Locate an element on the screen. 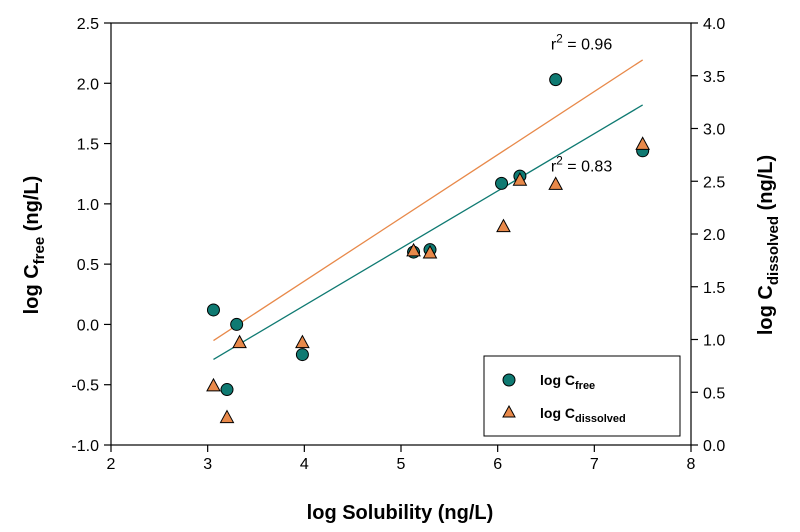 The image size is (800, 532). y-axis-left-title: log Cfree (ng/L) is located at coordinates (34, 245).